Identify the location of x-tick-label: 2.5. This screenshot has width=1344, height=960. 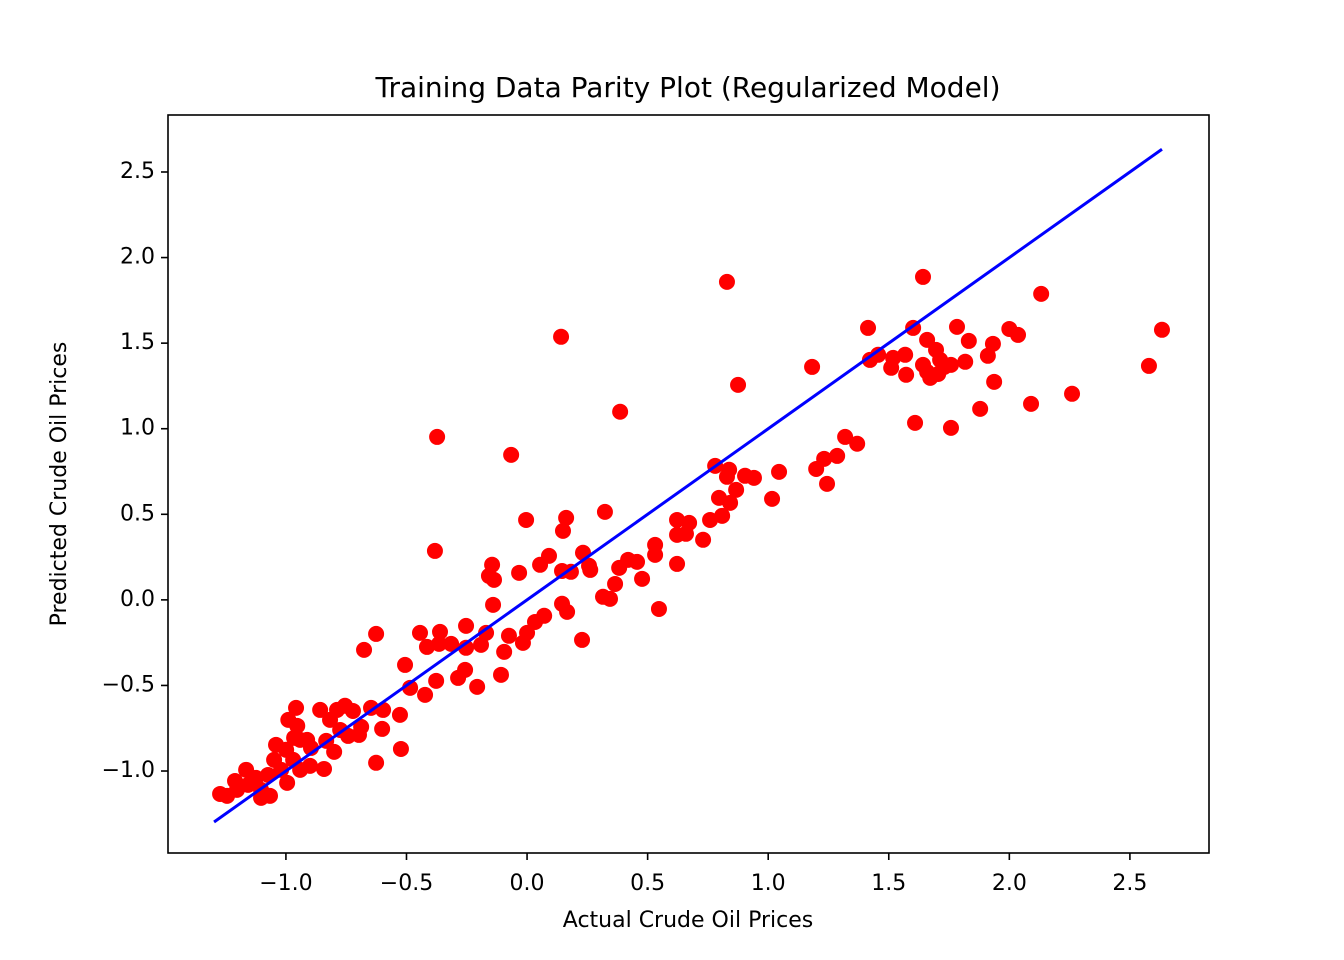
(1129, 883).